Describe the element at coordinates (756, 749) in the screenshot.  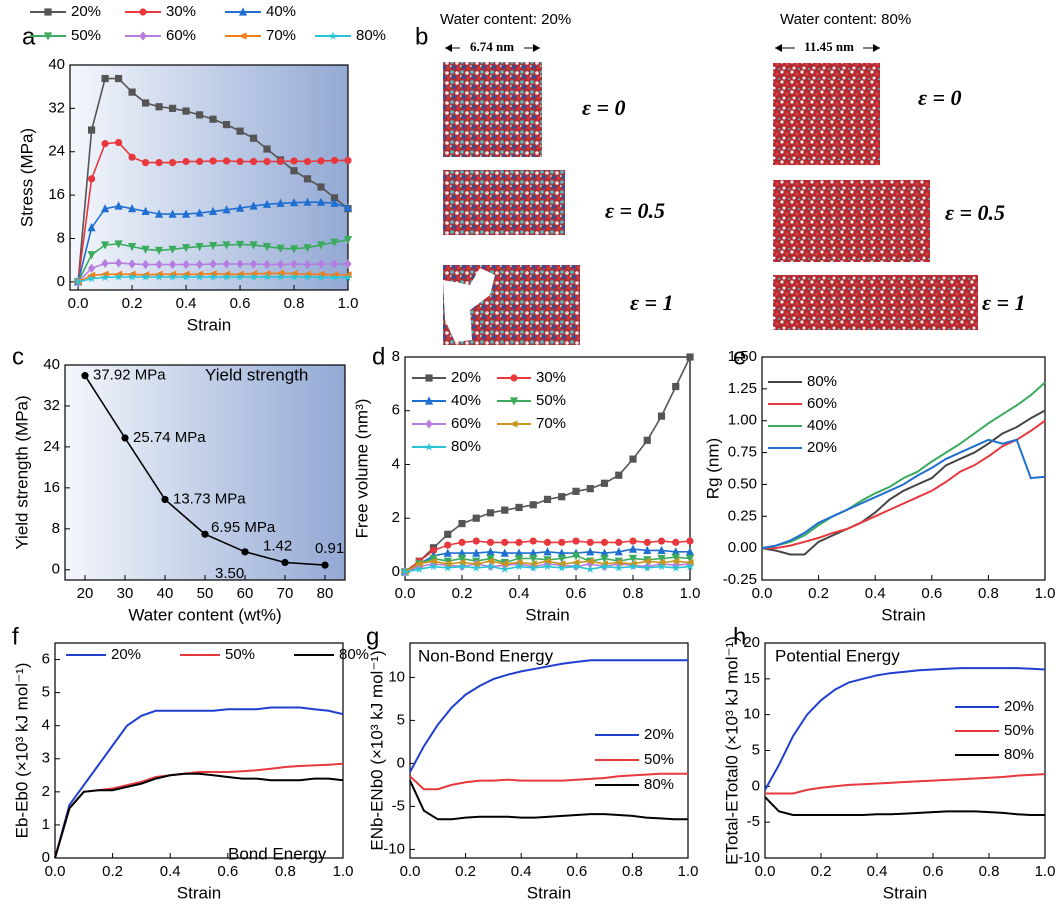
I see `y-tick-label: 5` at that location.